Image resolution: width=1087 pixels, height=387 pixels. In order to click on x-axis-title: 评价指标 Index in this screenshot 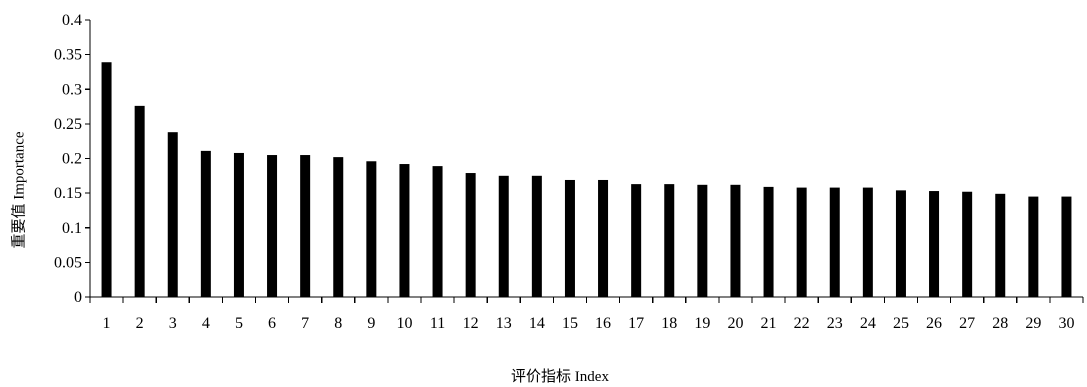, I will do `click(560, 376)`.